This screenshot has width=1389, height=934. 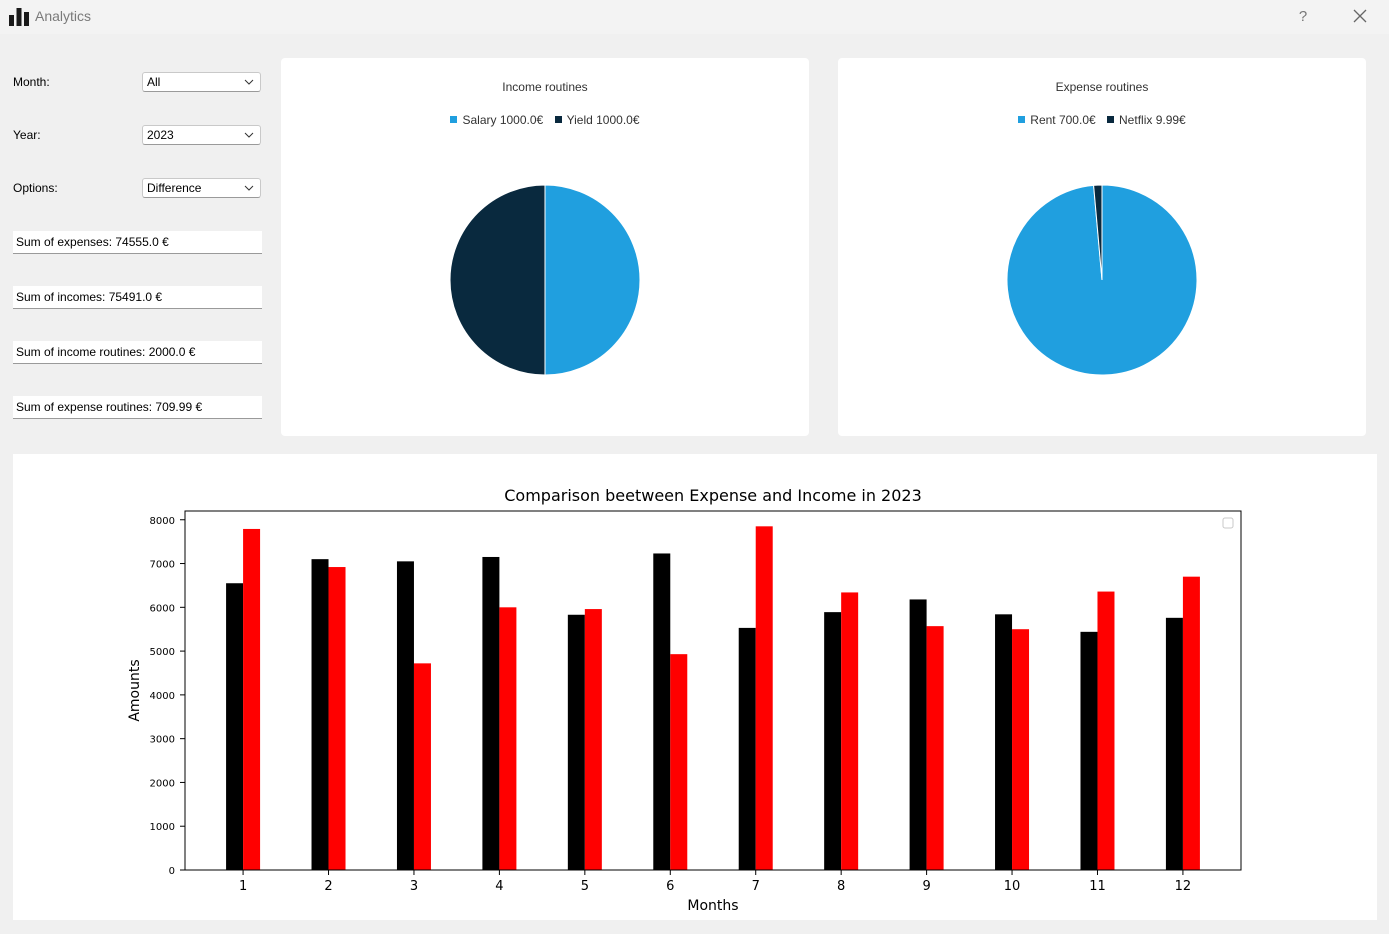 I want to click on x-tick-label: 9, so click(x=926, y=886).